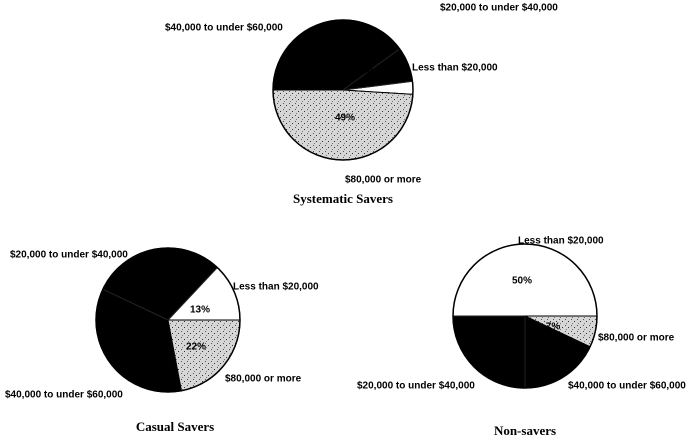 This screenshot has height=442, width=695. I want to click on chart-title: Casual Savers, so click(175, 426).